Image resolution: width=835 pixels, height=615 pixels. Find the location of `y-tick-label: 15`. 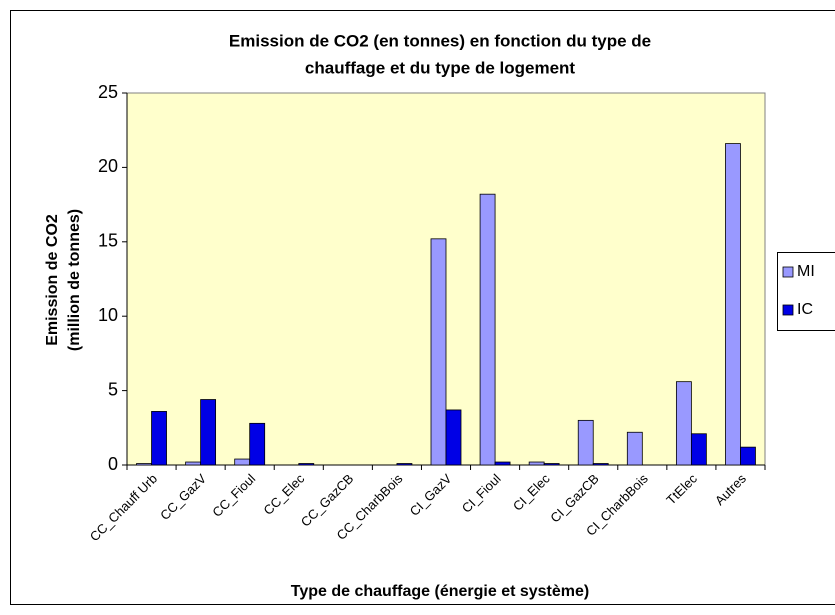

y-tick-label: 15 is located at coordinates (108, 241).